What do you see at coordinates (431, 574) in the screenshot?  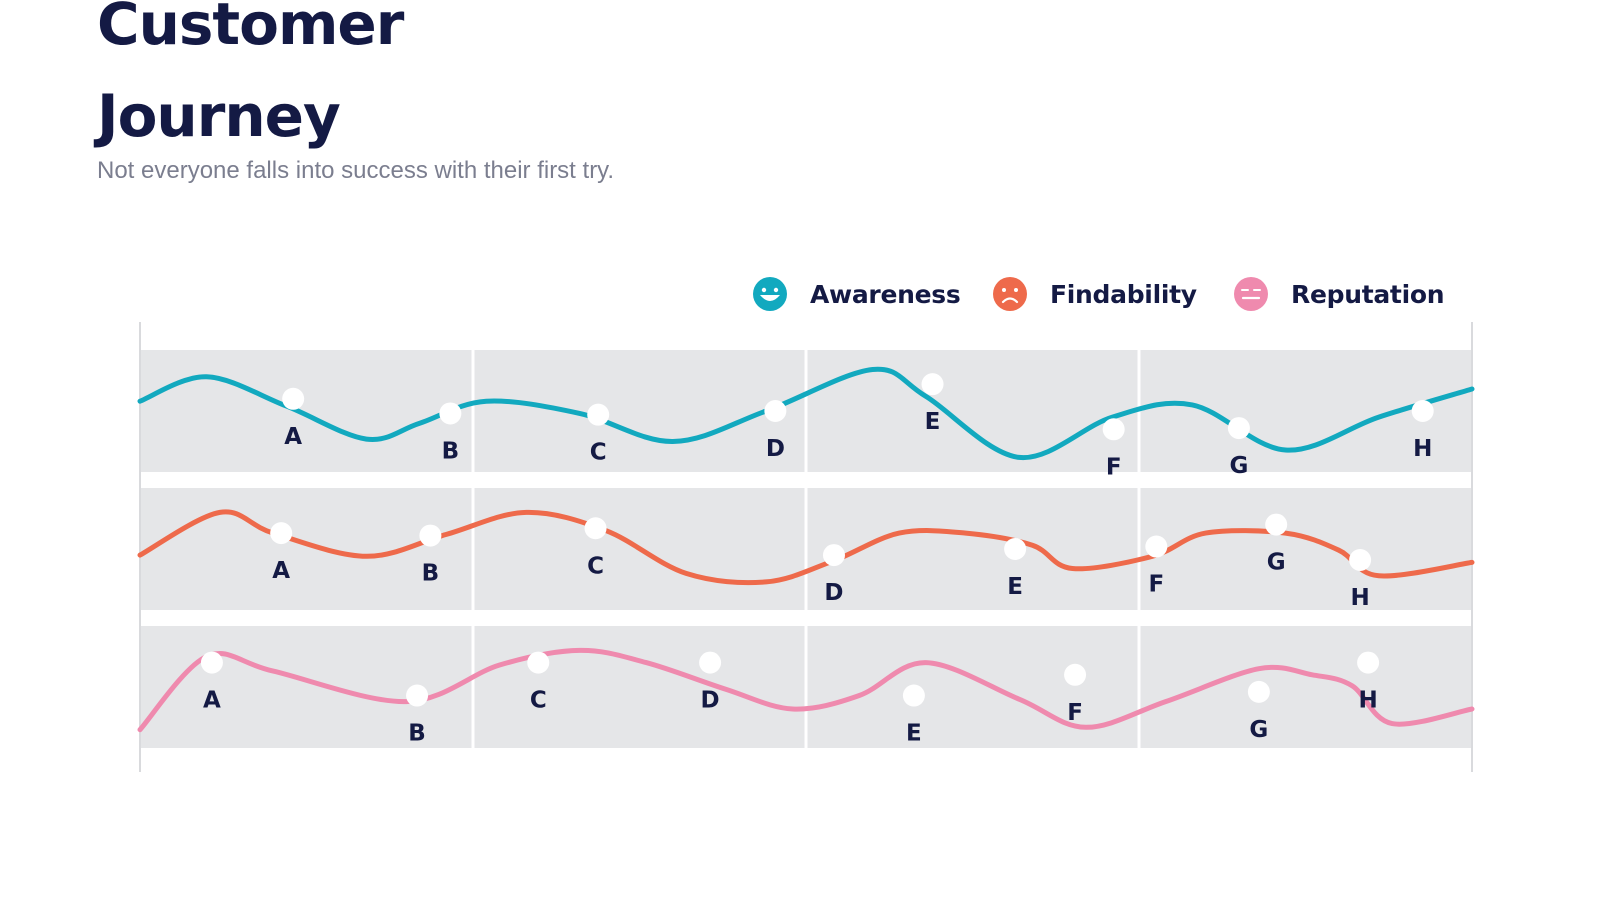 I see `point-label-findability-b: B` at bounding box center [431, 574].